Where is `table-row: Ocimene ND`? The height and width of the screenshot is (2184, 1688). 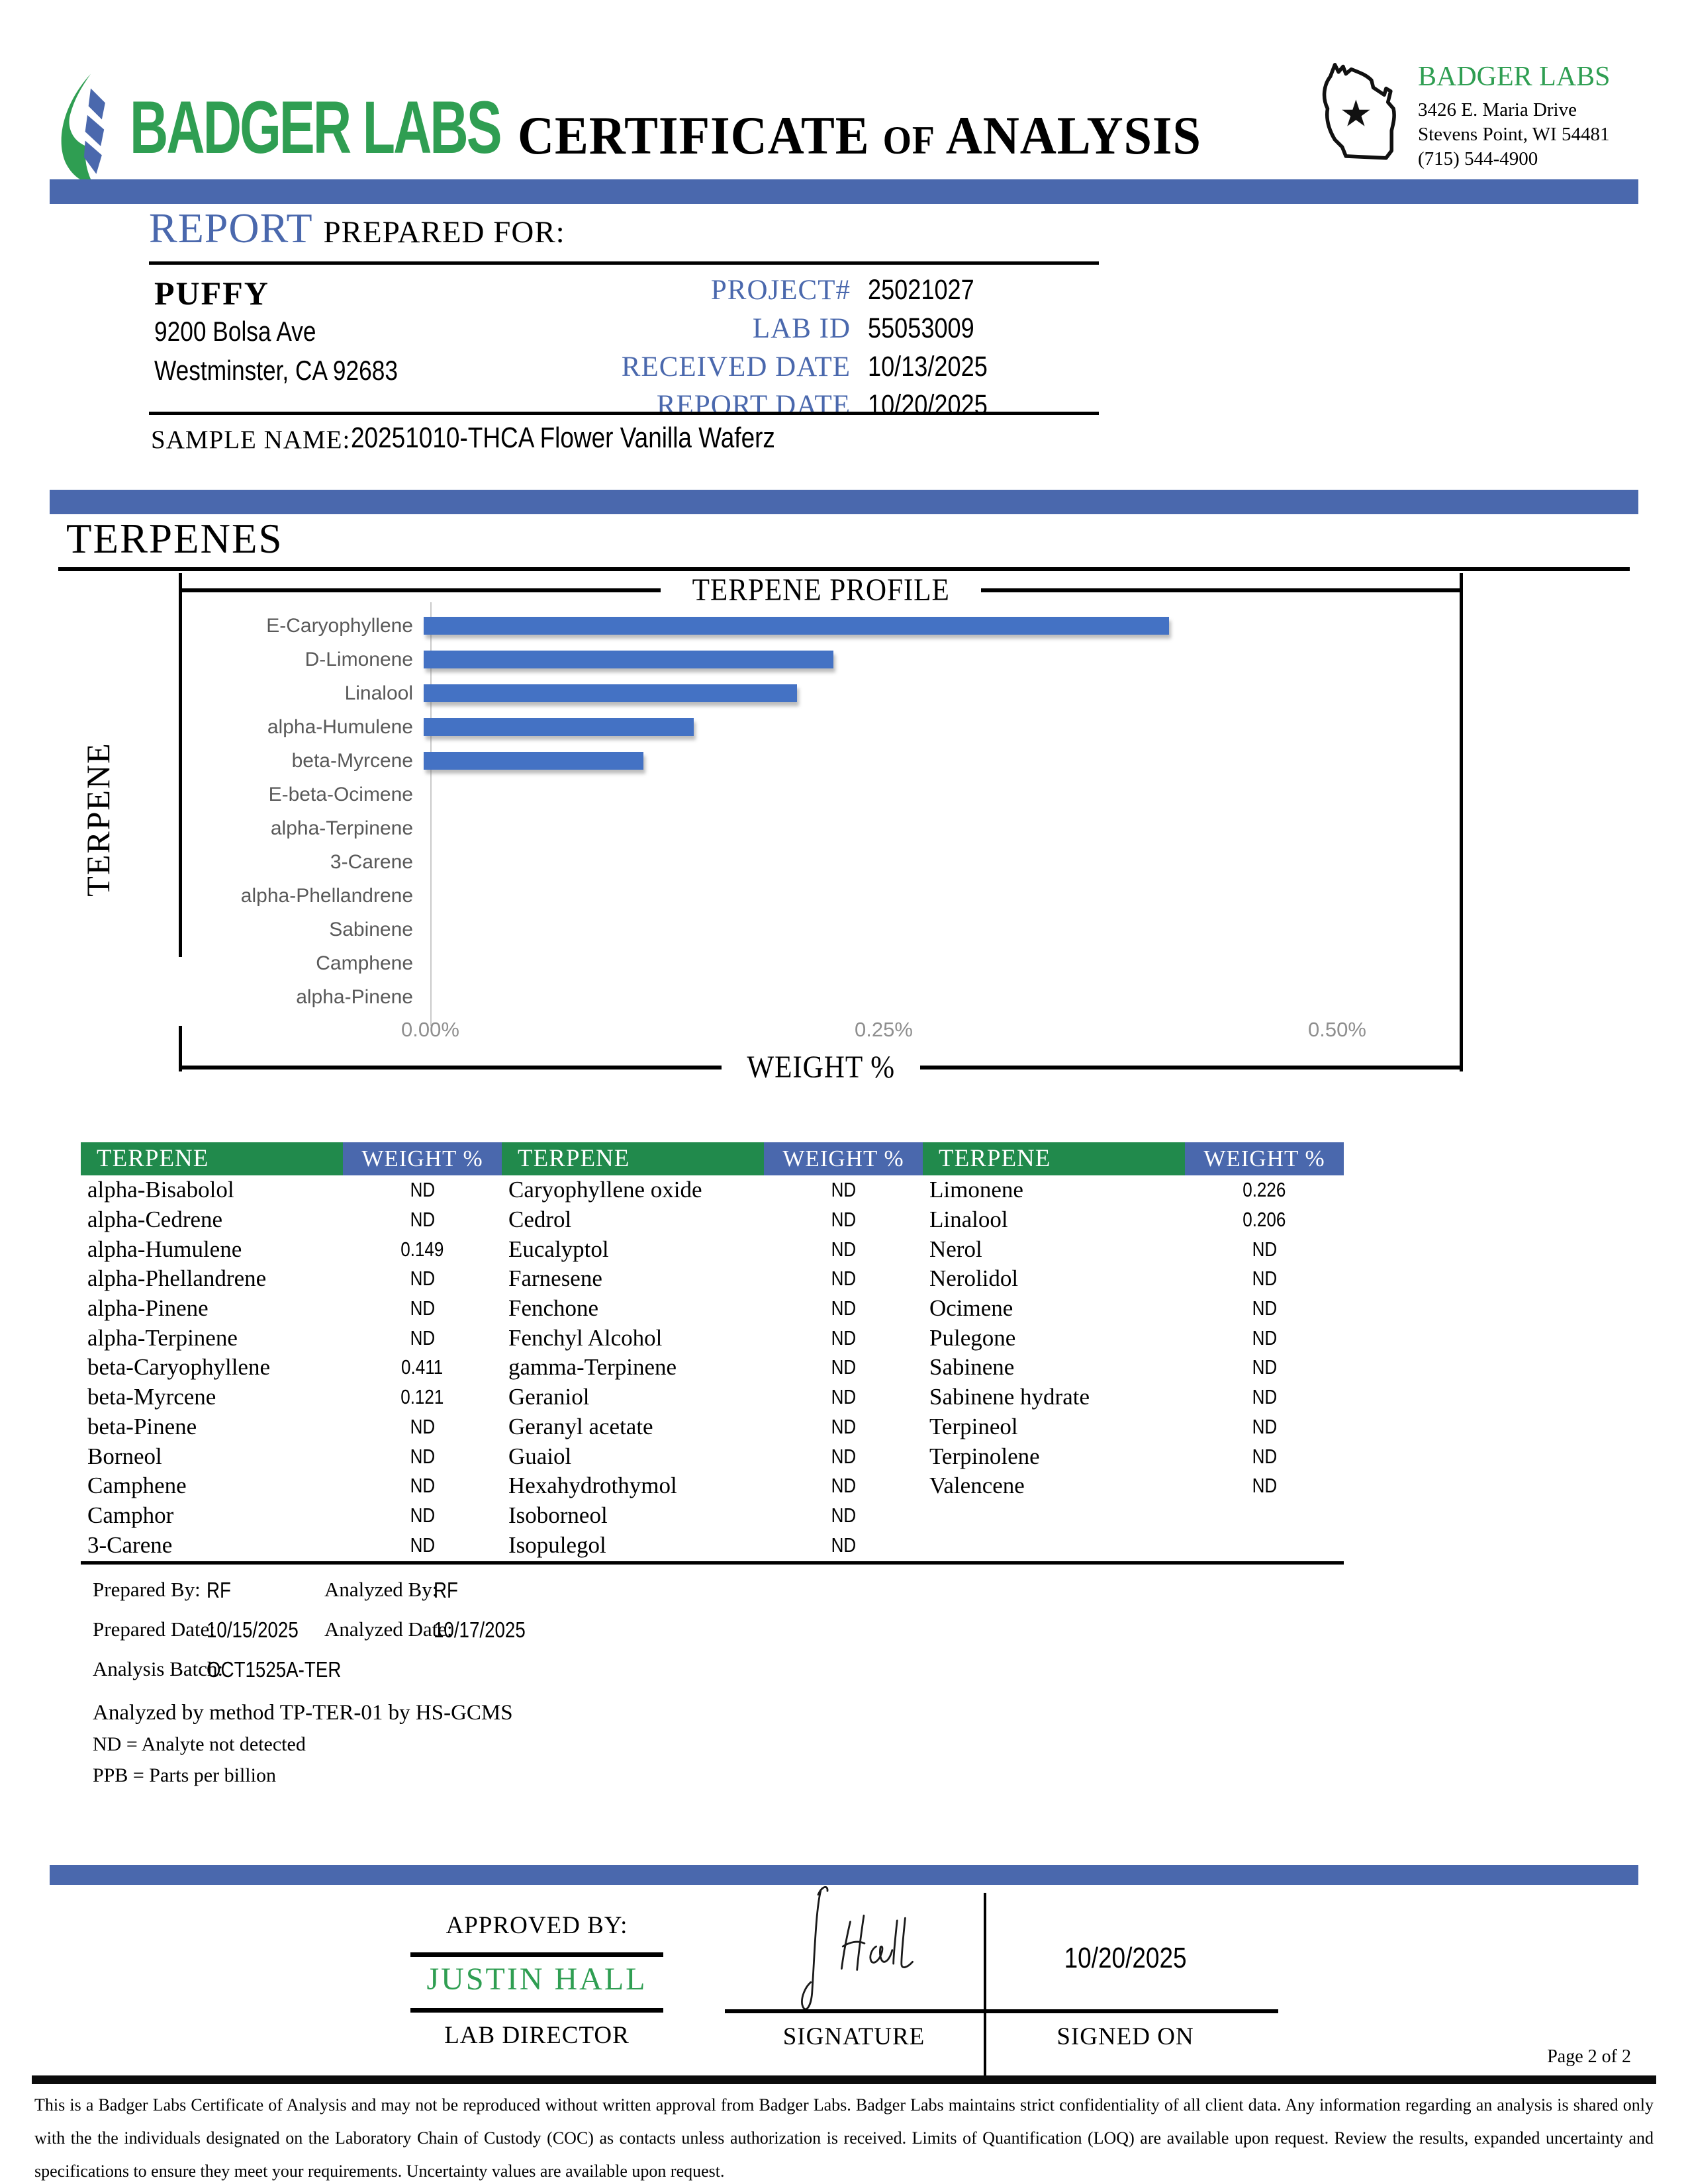
table-row: Ocimene ND is located at coordinates (1133, 1309).